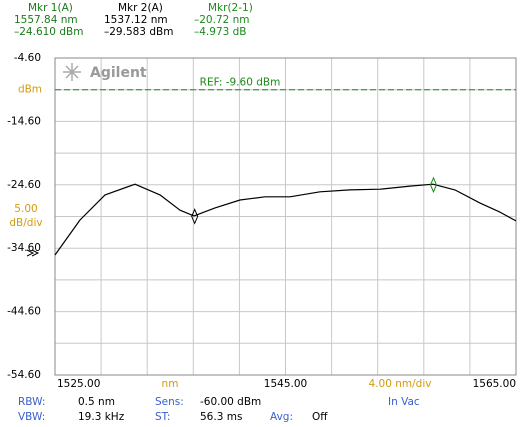 This screenshot has width=520, height=427. Describe the element at coordinates (48, 32) in the screenshot. I see `readout-y: –24.610 dBm` at that location.